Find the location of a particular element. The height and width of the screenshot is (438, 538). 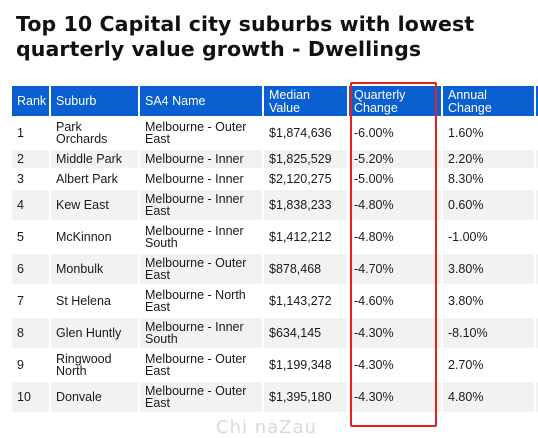

cell-quarterly-change: -6.00% is located at coordinates (395, 133).